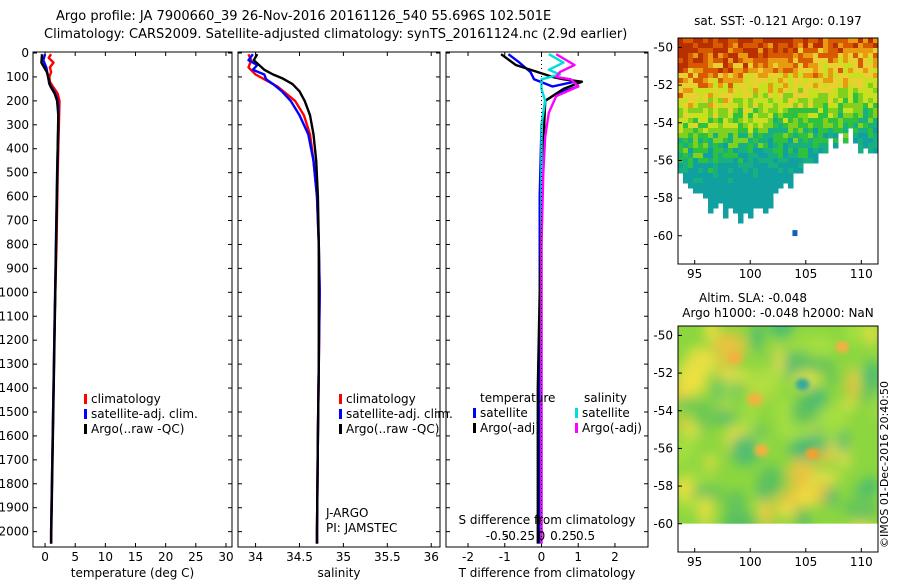 This screenshot has height=580, width=900. I want to click on legend-label: satellite-adj. clim., so click(399, 414).